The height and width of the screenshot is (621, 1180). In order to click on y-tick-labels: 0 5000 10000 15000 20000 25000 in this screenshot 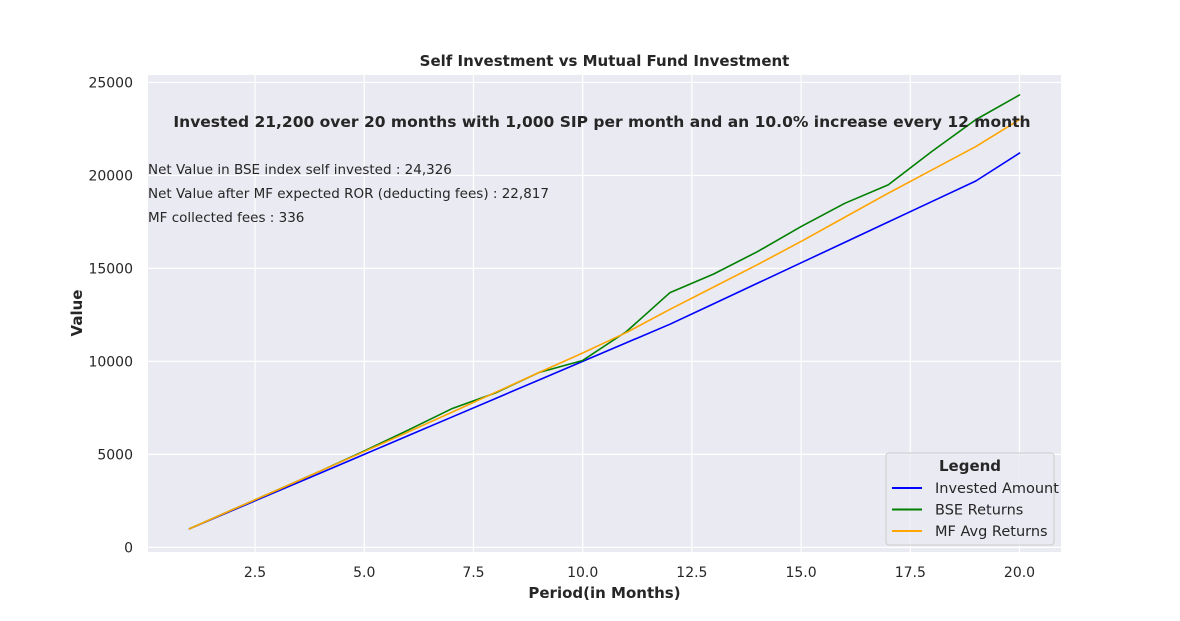, I will do `click(110, 315)`.